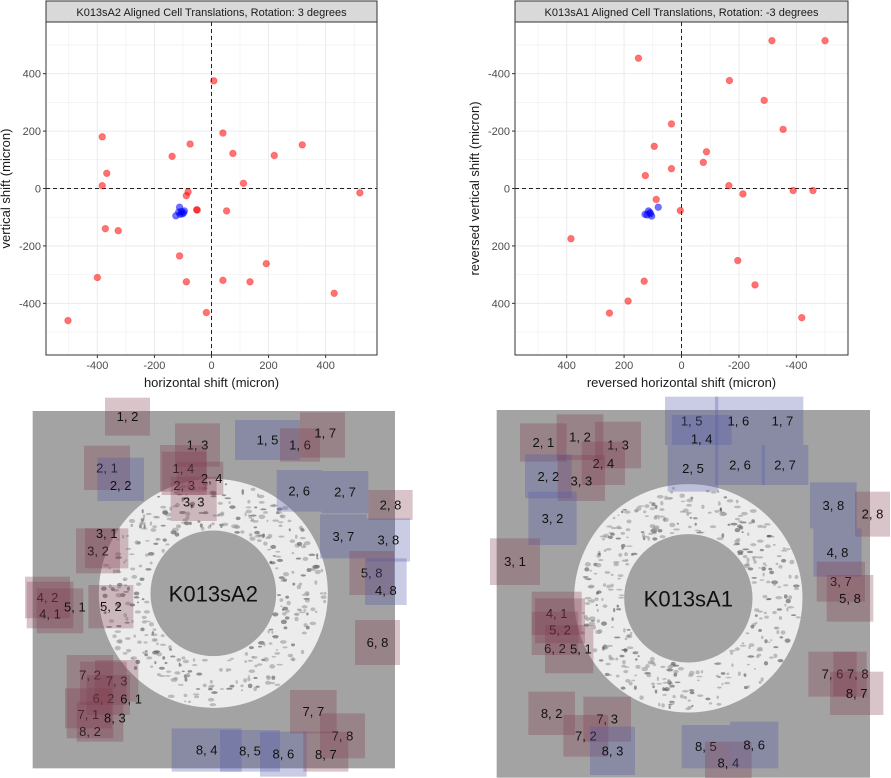 This screenshot has height=778, width=891. Describe the element at coordinates (154, 366) in the screenshot. I see `x-tick-label: -200` at that location.